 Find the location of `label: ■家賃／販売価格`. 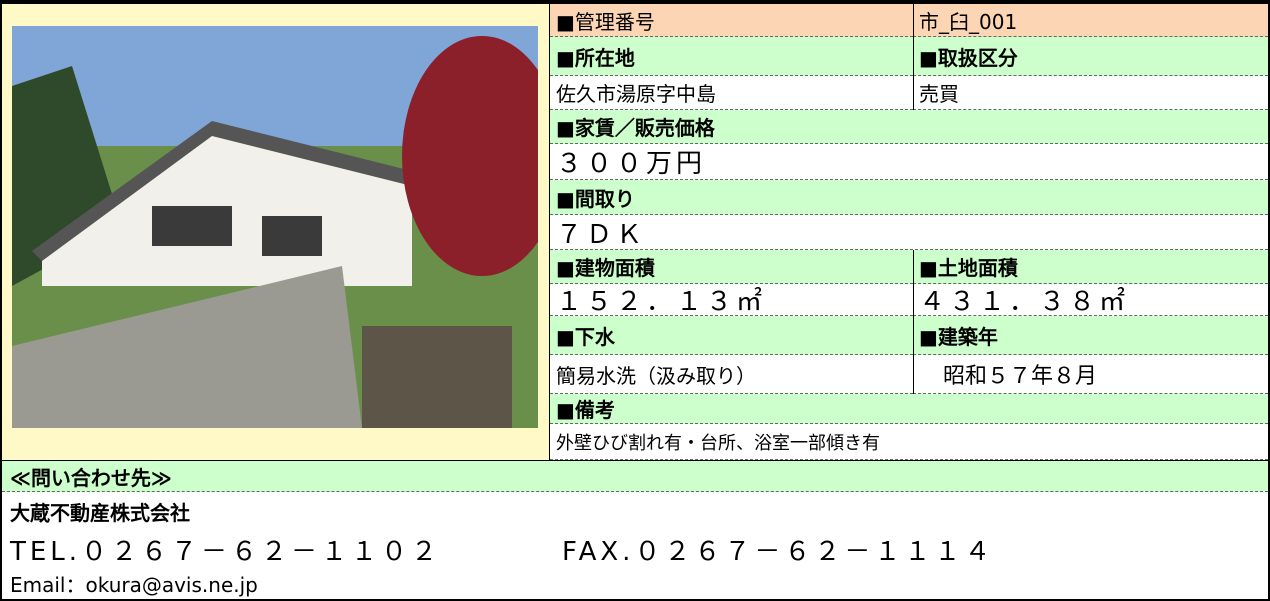

label: ■家賃／販売価格 is located at coordinates (909, 127).